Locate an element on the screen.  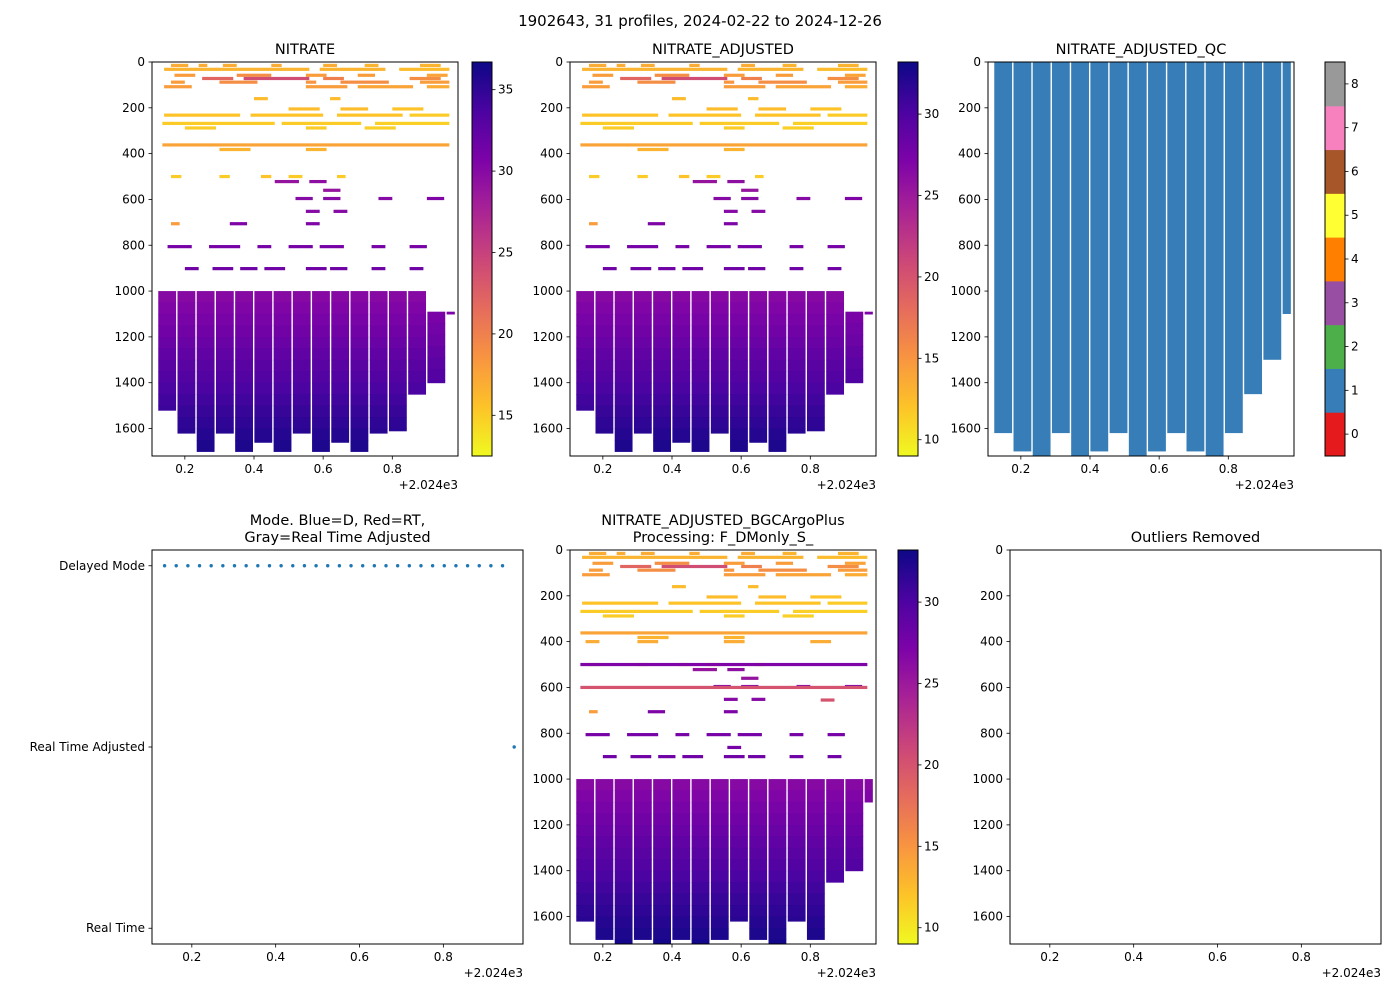
svg-text: 4 is located at coordinates (1355, 259).